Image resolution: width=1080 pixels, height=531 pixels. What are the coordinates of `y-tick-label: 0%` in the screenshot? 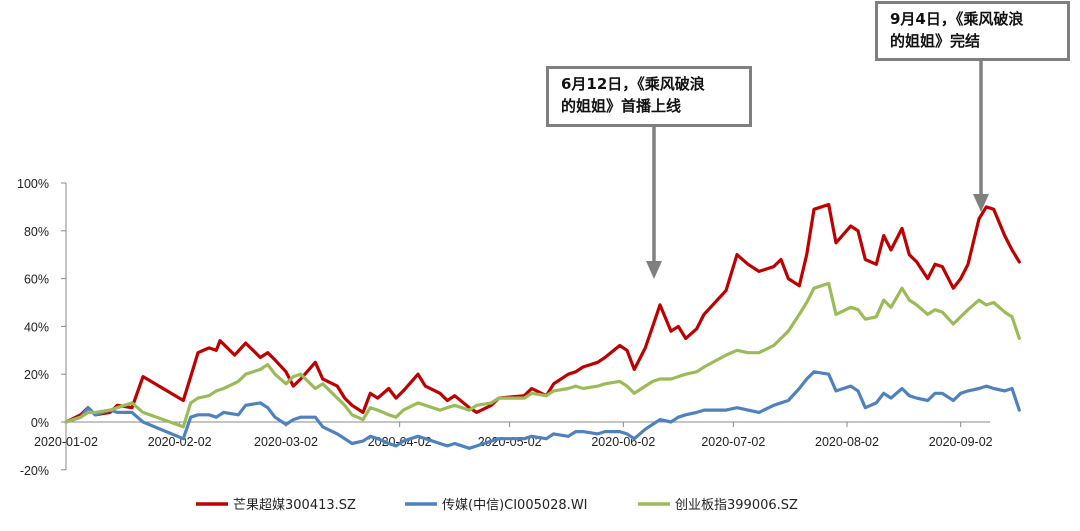 It's located at (40, 423).